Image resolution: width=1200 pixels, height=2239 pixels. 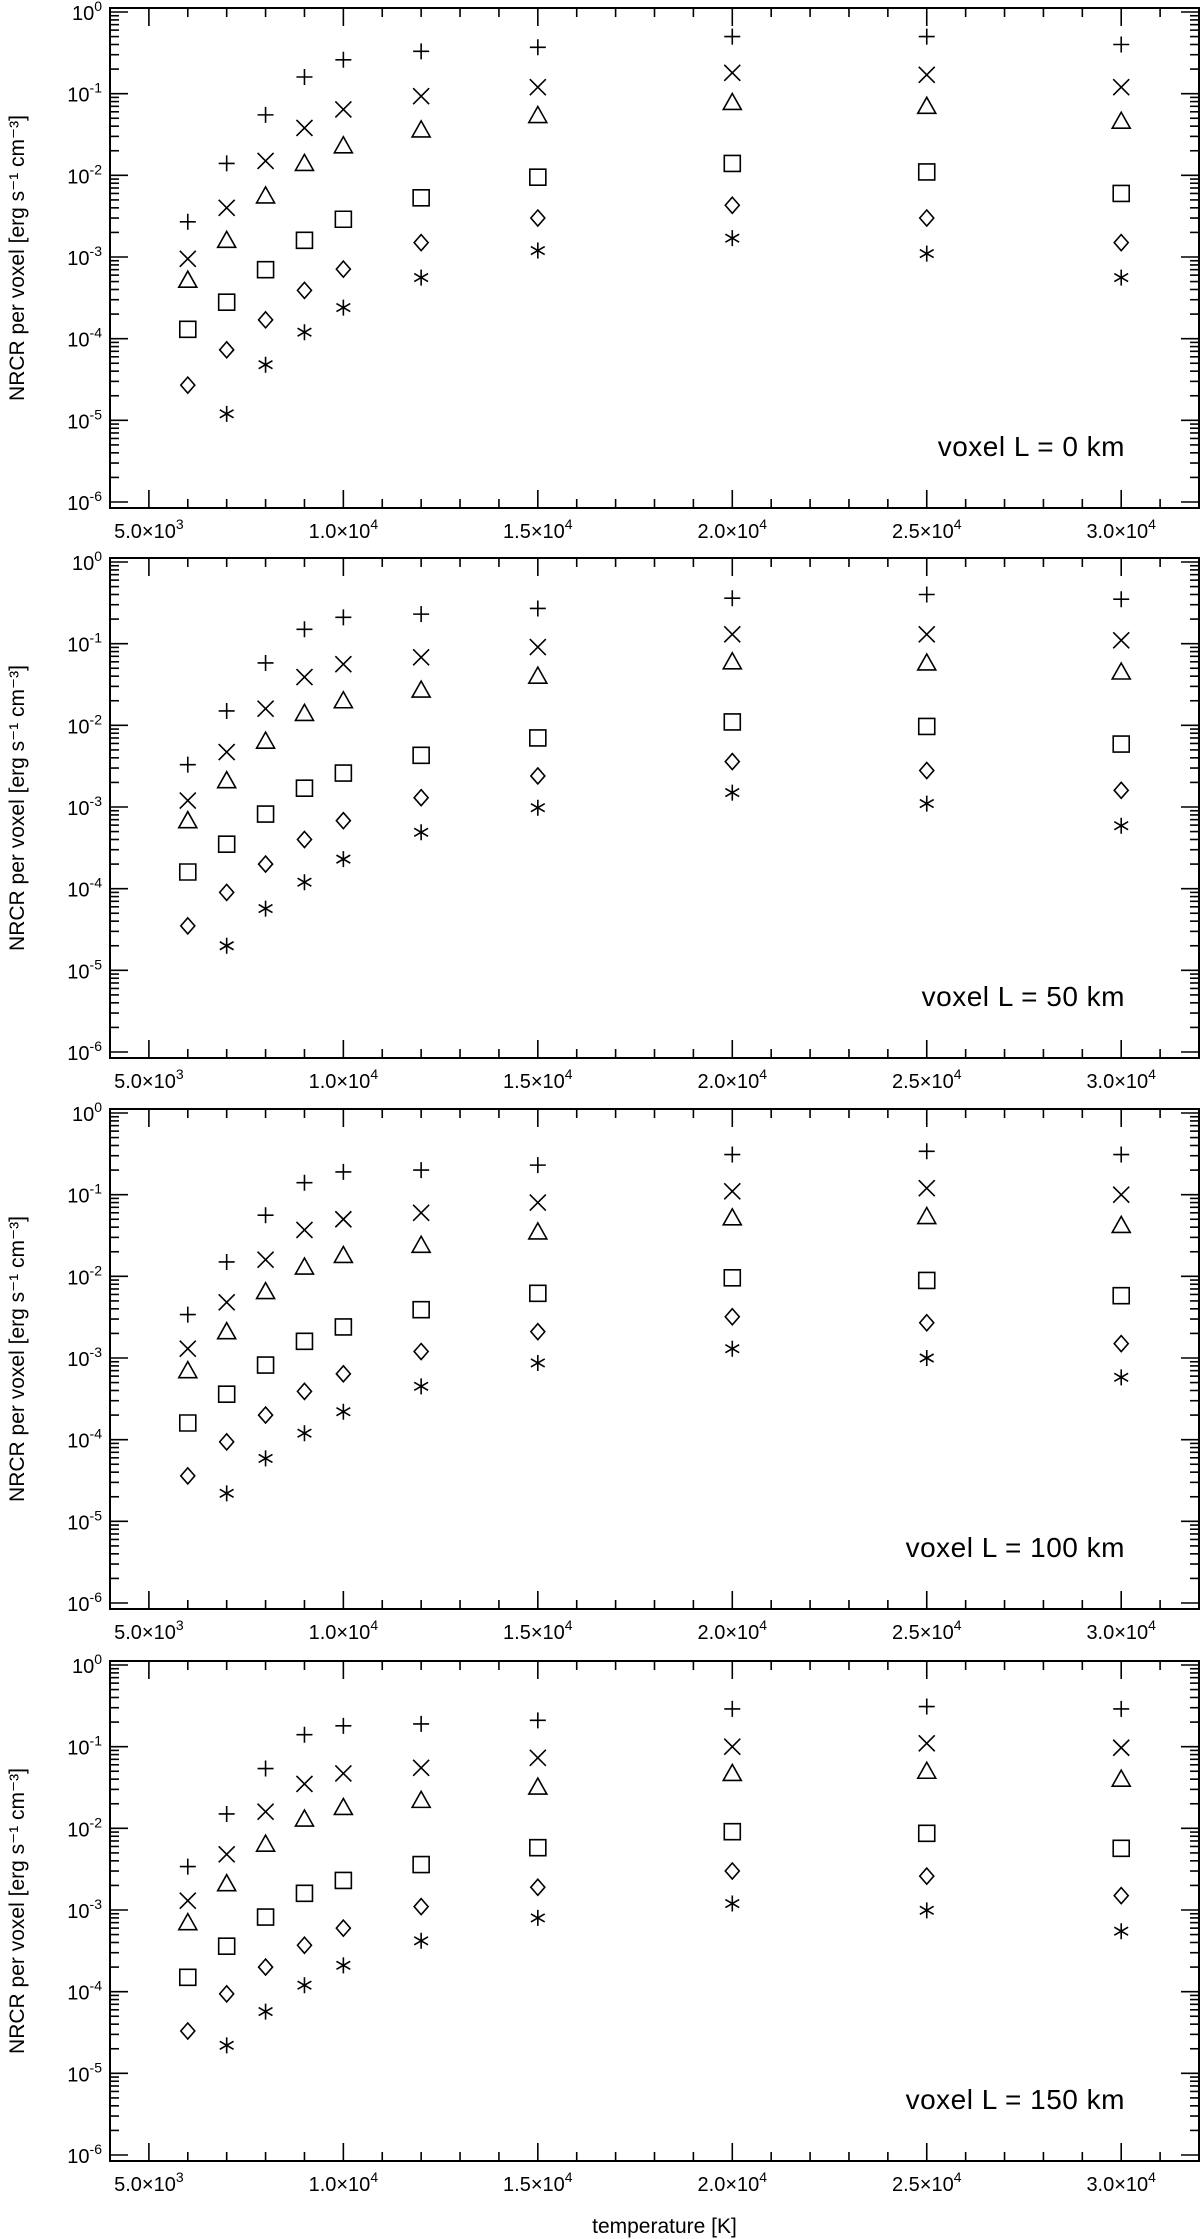 I want to click on x-tick-mantissa: 5.0×10, so click(x=145, y=2185).